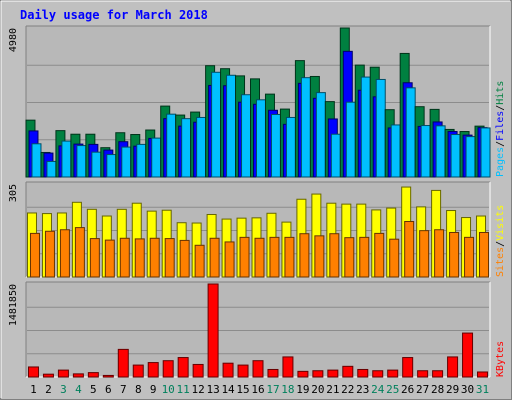 The height and width of the screenshot is (400, 512). I want to click on ylabel-kbytes: KBytes, so click(500, 359).